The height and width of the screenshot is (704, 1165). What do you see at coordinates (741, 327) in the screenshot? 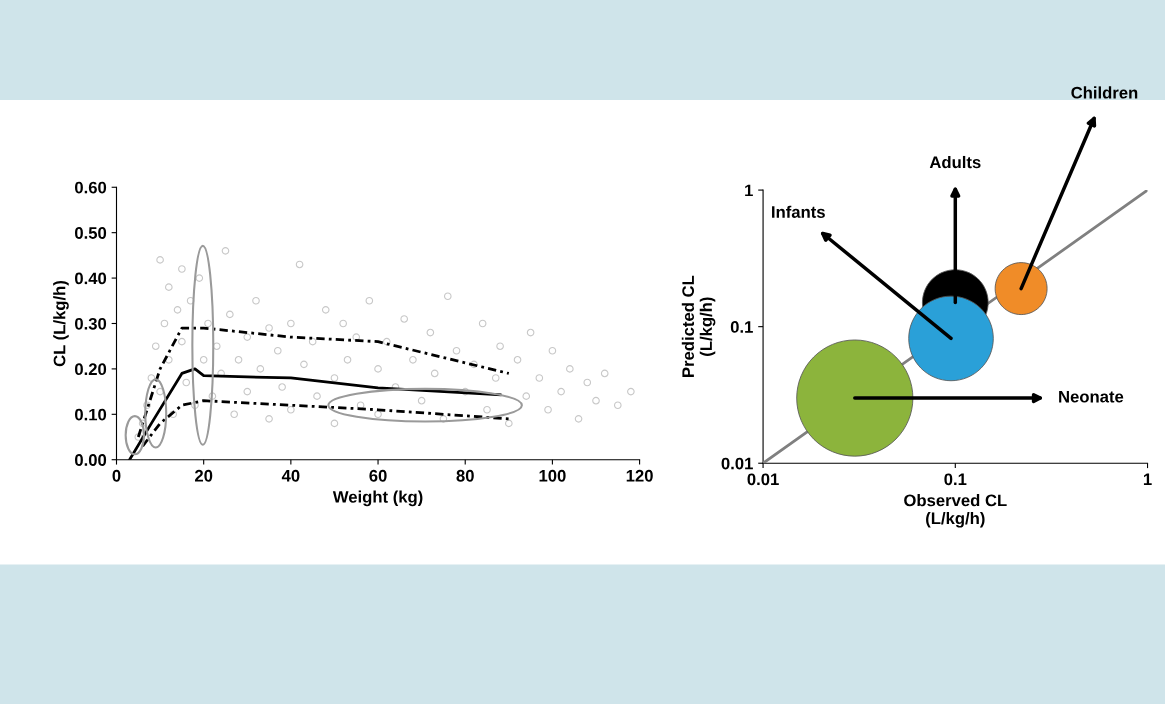
I see `y-tick-label: 0.1` at bounding box center [741, 327].